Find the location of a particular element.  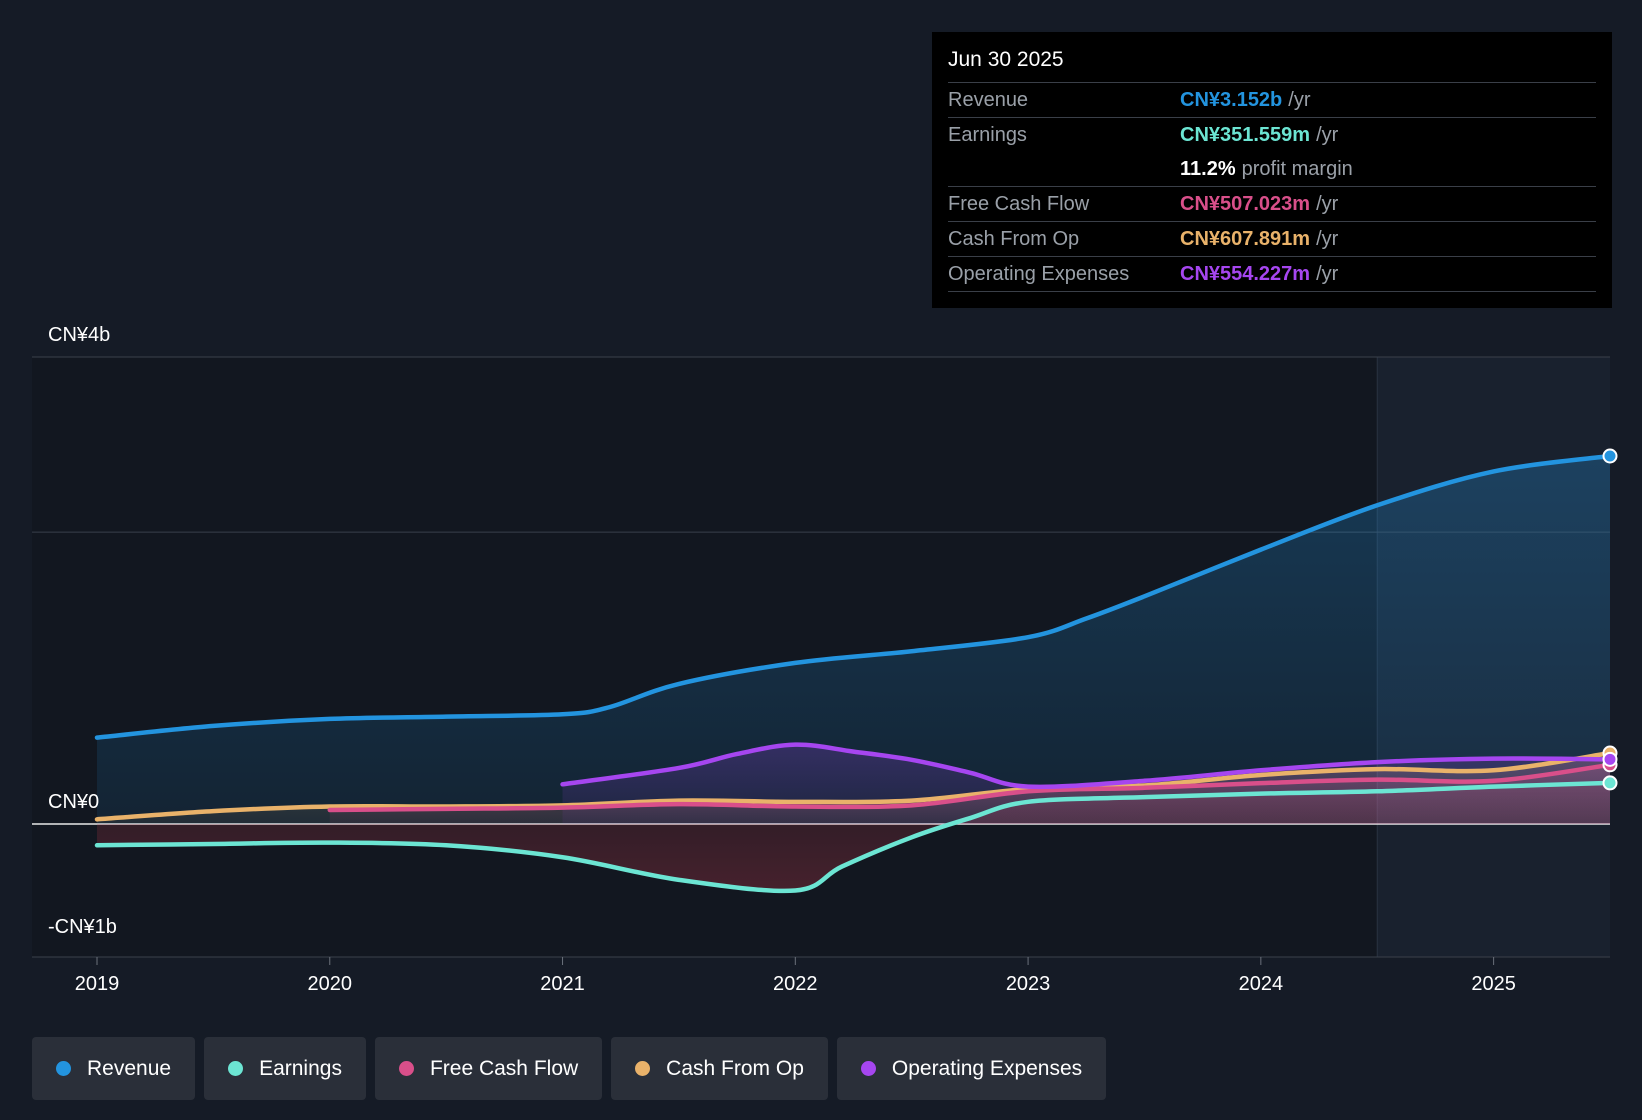

x-tick-label: 2021 is located at coordinates (562, 984).